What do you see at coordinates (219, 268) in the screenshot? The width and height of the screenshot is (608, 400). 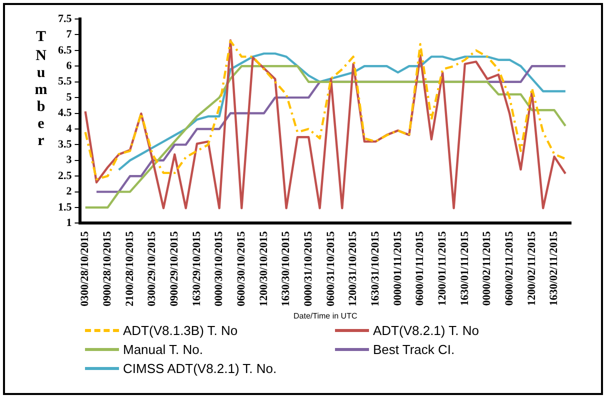 I see `x-tick-label: 0000/30/10/2015` at bounding box center [219, 268].